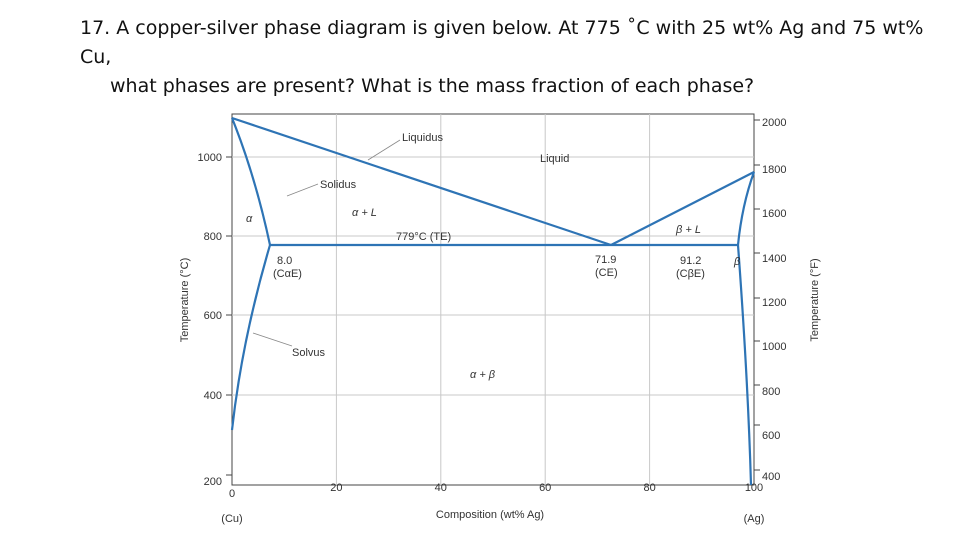 The height and width of the screenshot is (556, 958). Describe the element at coordinates (213, 396) in the screenshot. I see `y-tick-c-400: 400` at that location.